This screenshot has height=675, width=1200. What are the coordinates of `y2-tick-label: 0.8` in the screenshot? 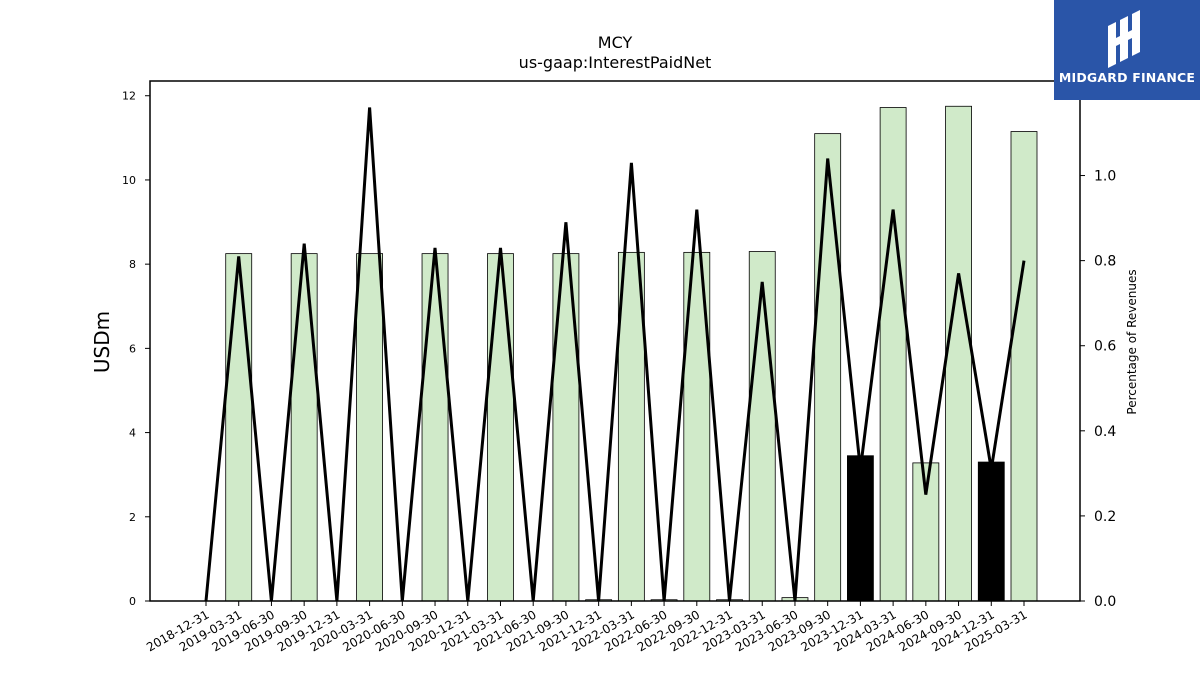 It's located at (1105, 262).